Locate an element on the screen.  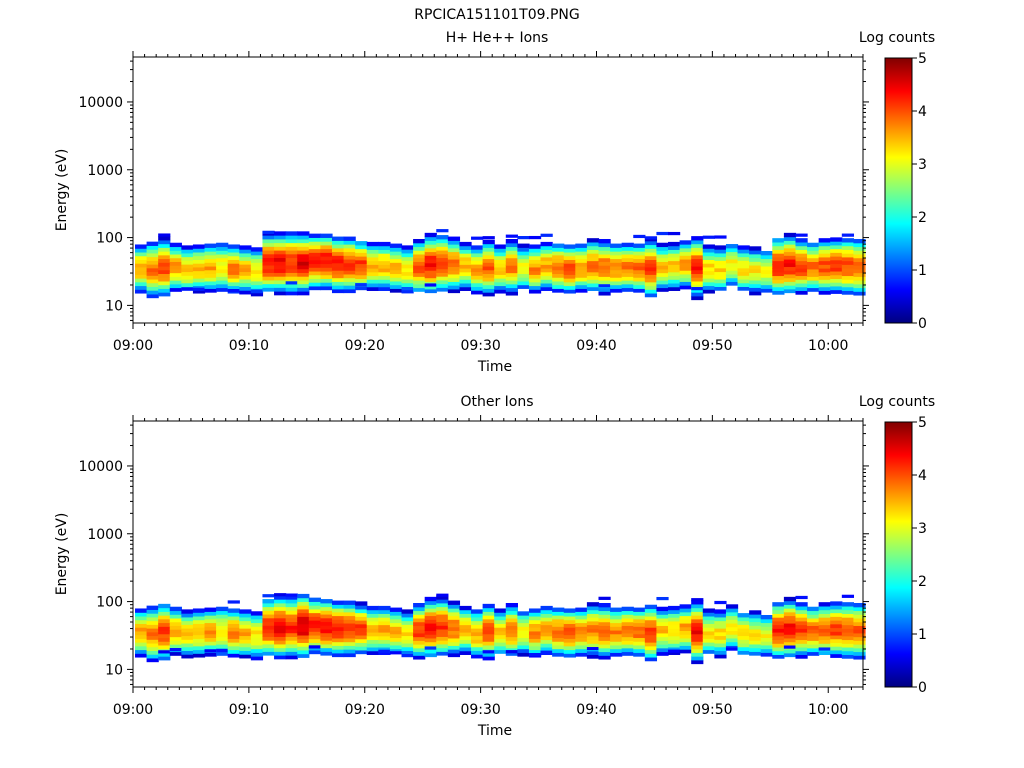
x-tick-label: 09:20 is located at coordinates (365, 710).